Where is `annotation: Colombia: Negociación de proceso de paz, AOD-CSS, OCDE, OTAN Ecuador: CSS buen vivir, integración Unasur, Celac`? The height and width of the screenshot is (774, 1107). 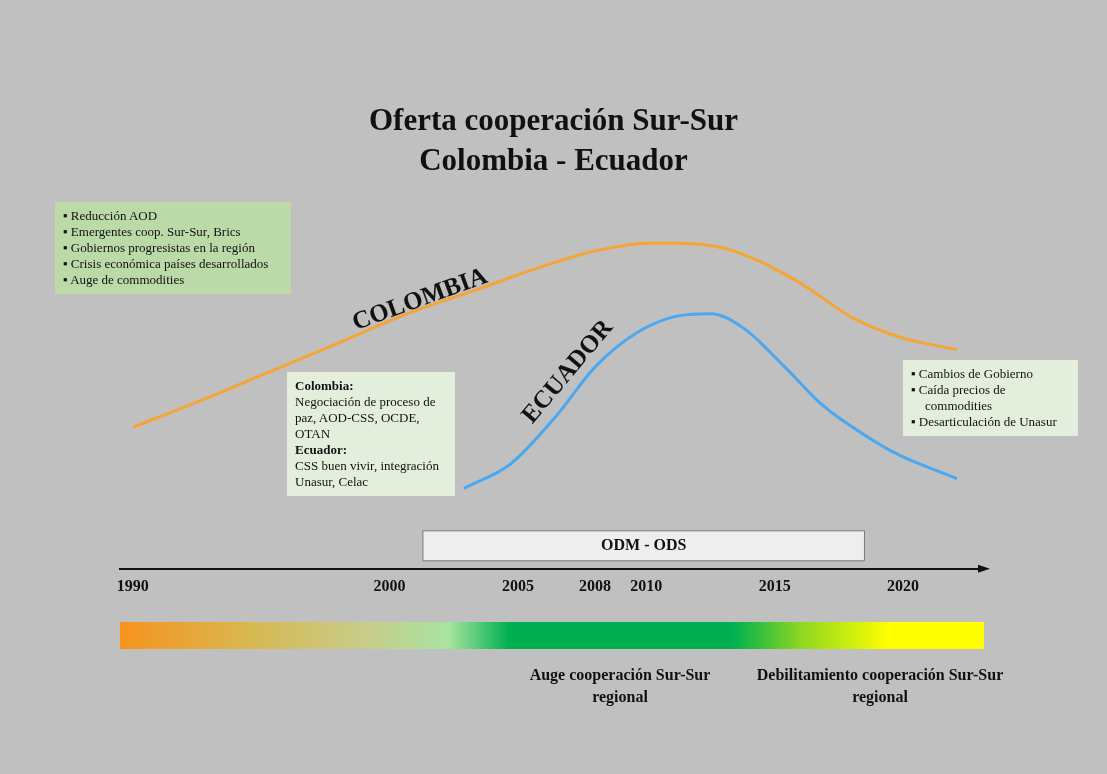
annotation: Colombia: Negociación de proceso de paz, AOD-CSS, OCDE, OTAN Ecuador: CSS buen vivir, integración Unasur, Celac is located at coordinates (367, 434).